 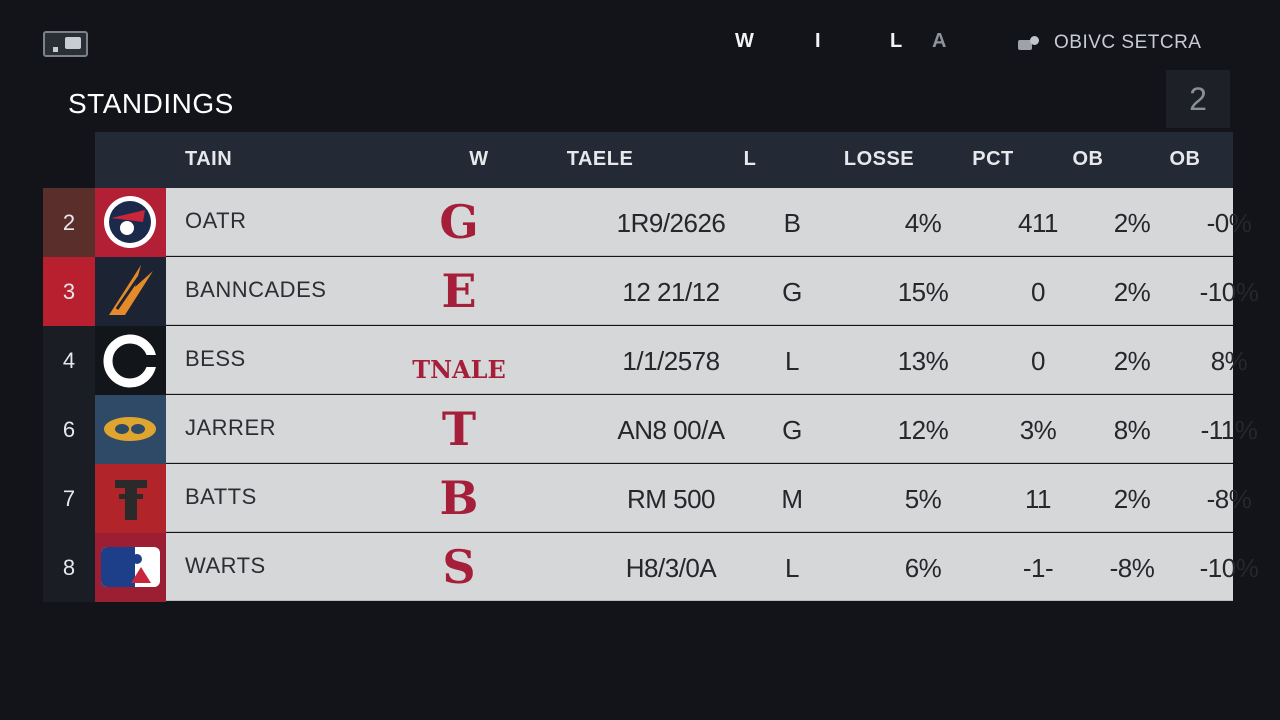 I want to click on rank-cell: 2, so click(x=69, y=222).